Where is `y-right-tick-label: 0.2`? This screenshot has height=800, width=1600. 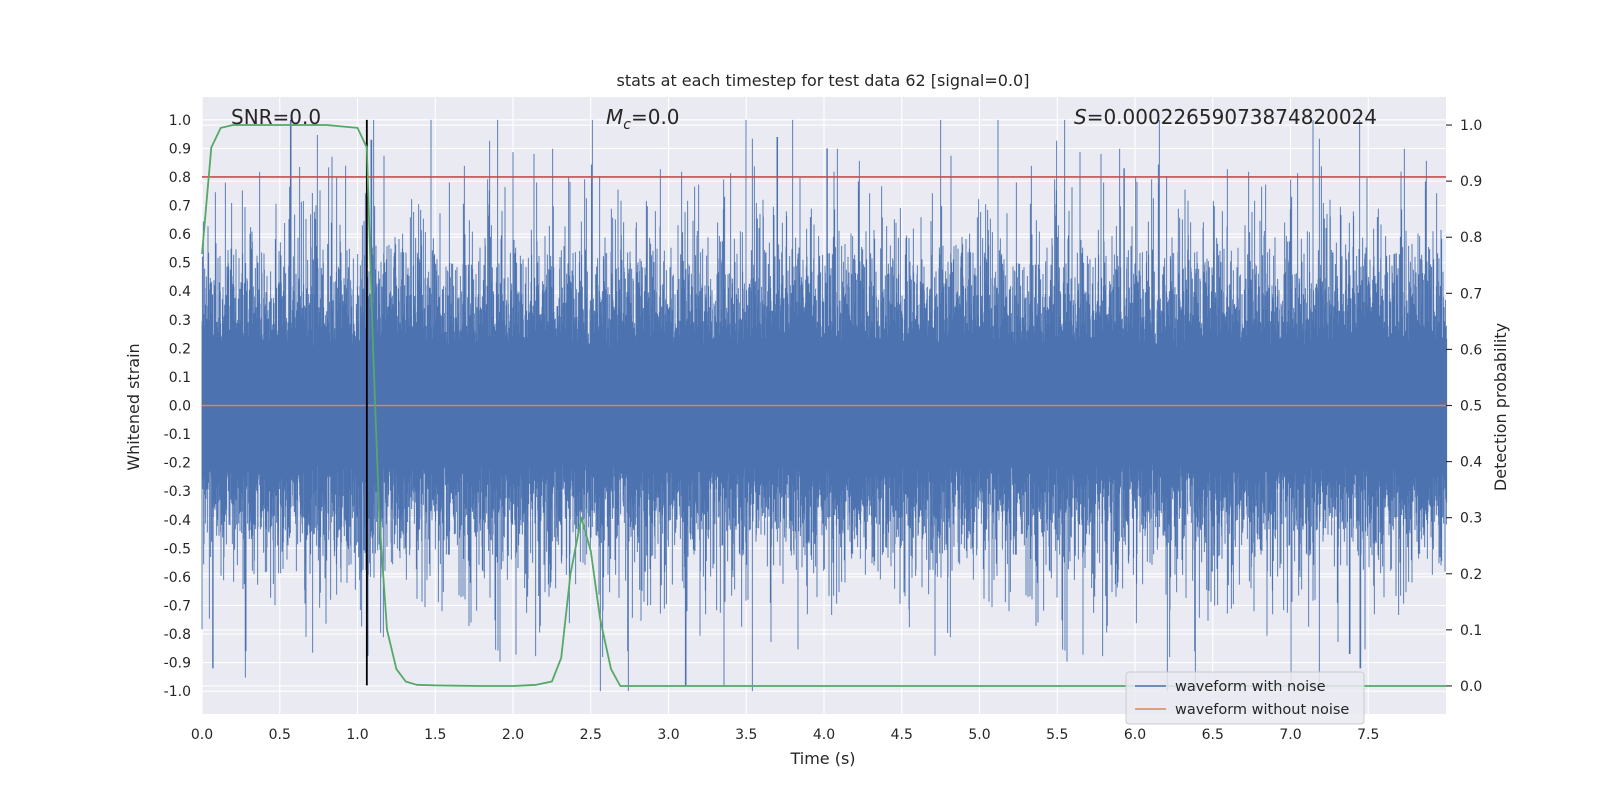
y-right-tick-label: 0.2 is located at coordinates (1471, 575).